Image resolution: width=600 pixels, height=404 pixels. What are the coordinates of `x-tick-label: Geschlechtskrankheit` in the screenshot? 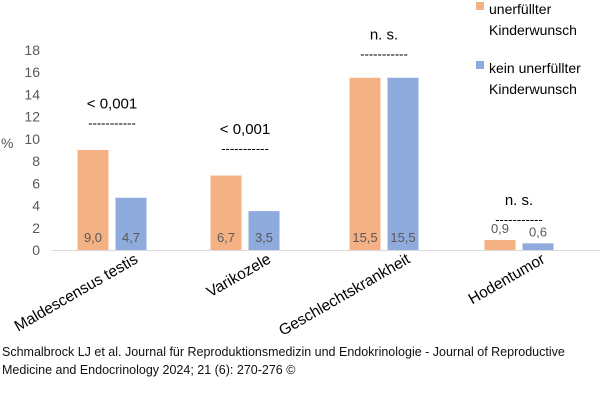 It's located at (344, 294).